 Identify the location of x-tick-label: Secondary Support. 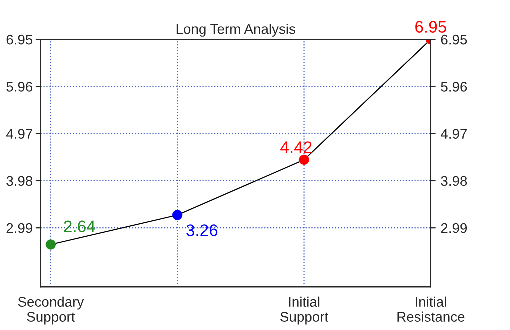
(51, 310).